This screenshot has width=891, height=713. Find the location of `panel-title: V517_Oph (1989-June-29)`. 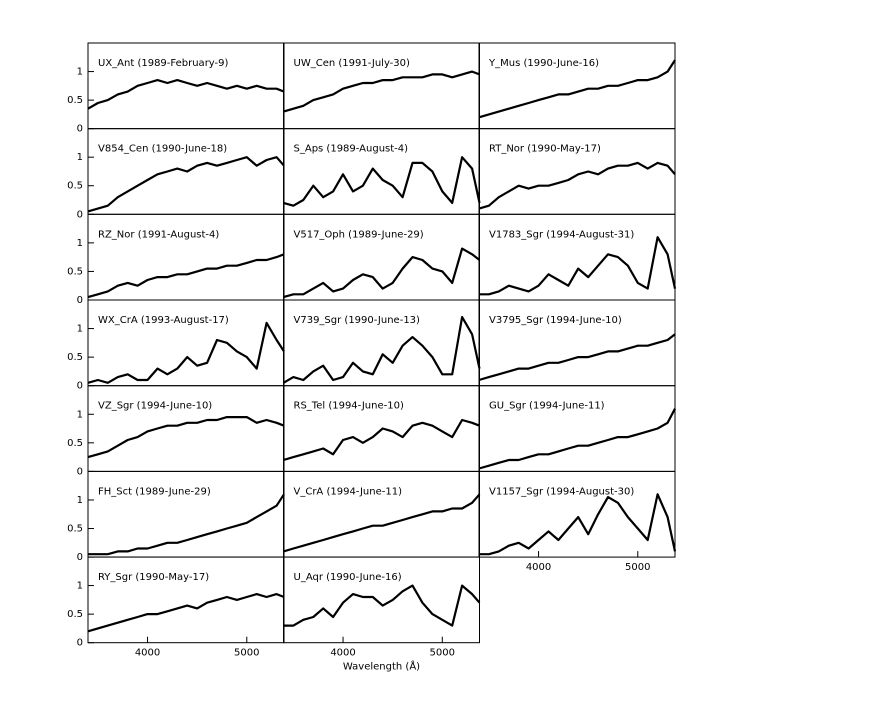

panel-title: V517_Oph (1989-June-29) is located at coordinates (359, 234).